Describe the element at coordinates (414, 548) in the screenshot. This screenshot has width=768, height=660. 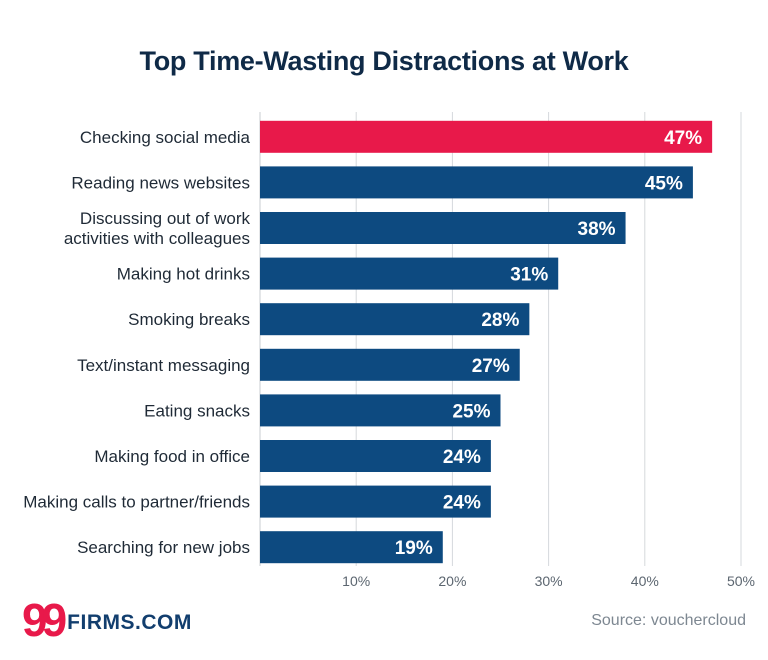
I see `value-label: 19%` at that location.